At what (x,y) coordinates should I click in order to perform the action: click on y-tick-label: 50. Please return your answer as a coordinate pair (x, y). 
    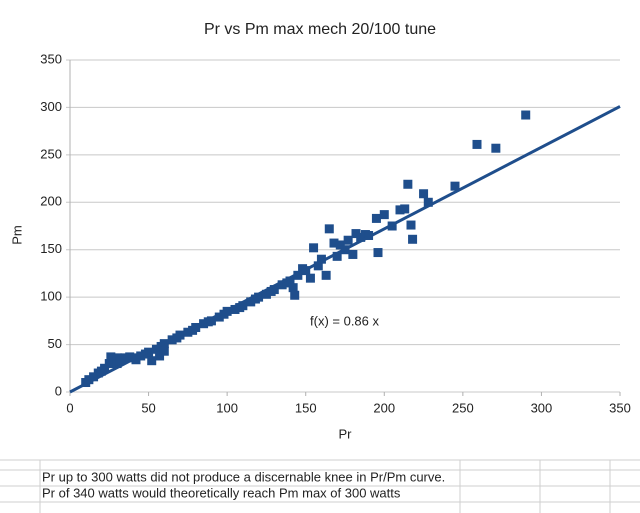
    Looking at the image, I should click on (55, 343).